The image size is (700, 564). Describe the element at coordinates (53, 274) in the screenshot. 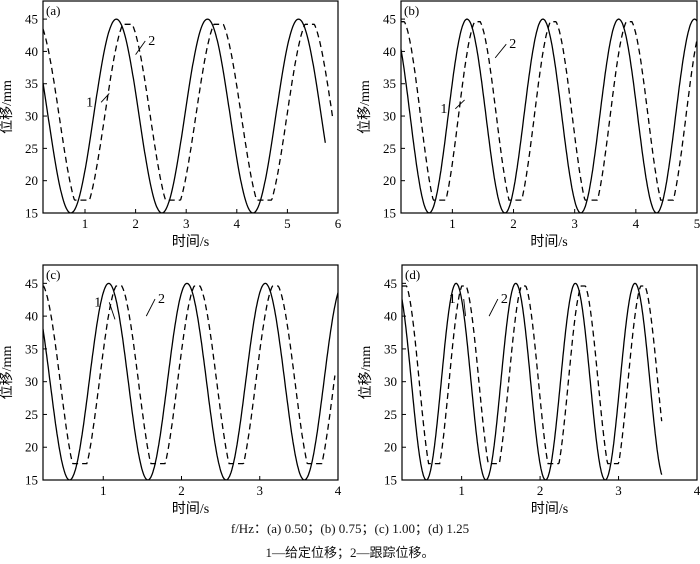

I see `panel-label: (c)` at that location.